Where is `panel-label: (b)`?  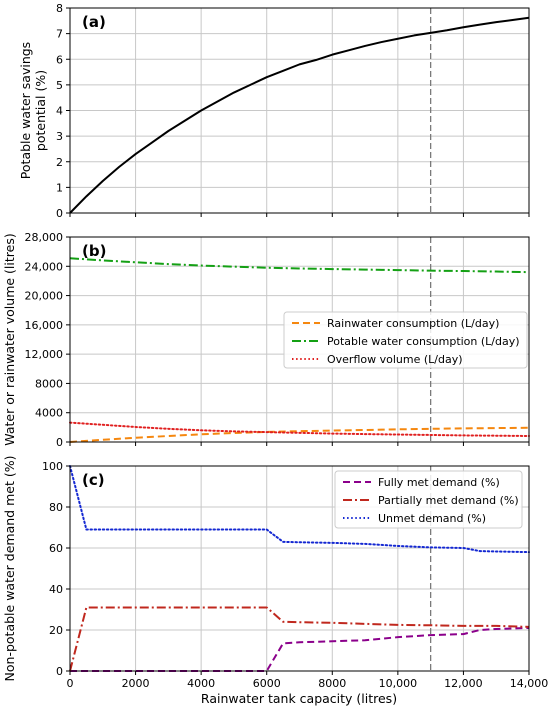 panel-label: (b) is located at coordinates (94, 251).